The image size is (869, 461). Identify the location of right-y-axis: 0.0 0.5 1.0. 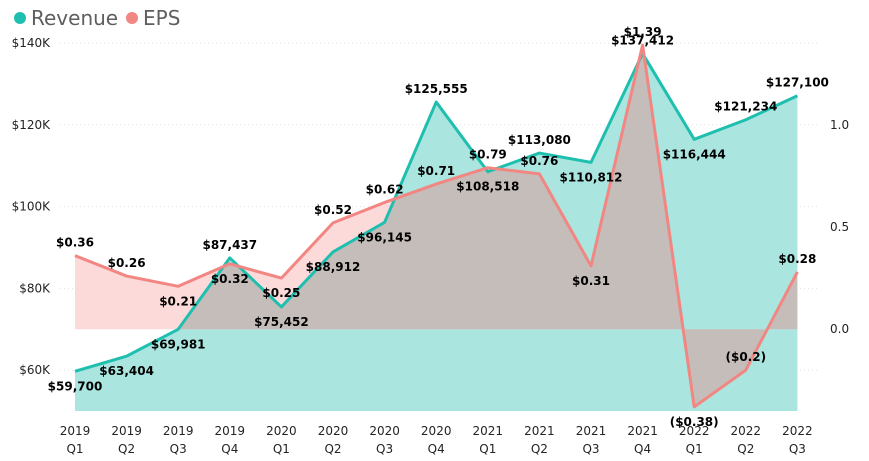
(839, 227).